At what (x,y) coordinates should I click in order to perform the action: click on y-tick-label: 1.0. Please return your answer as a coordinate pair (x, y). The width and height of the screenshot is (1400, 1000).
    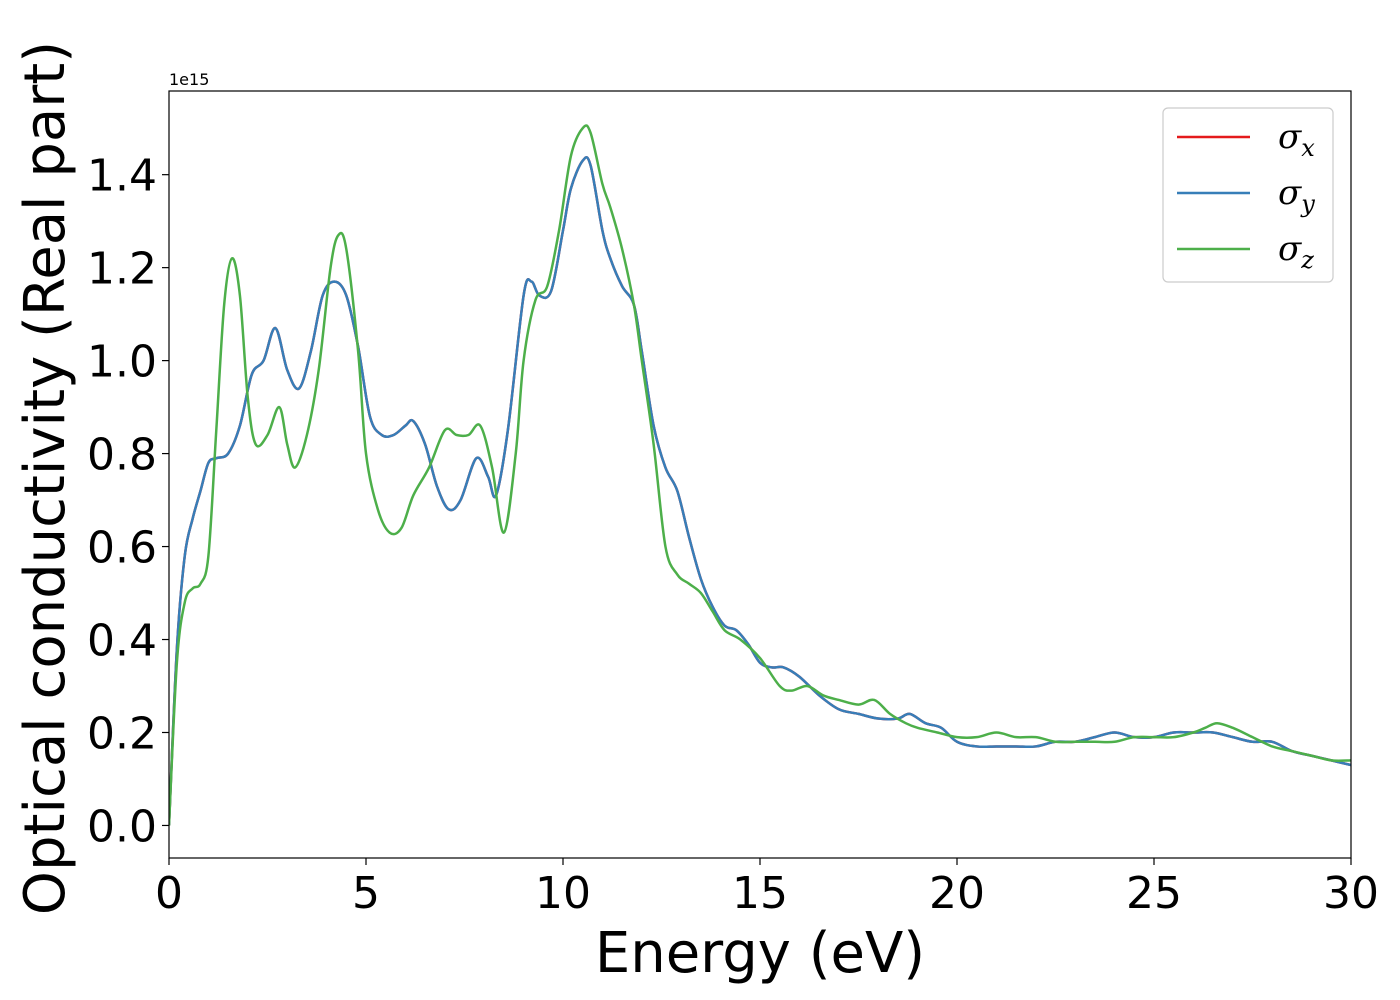
    Looking at the image, I should click on (122, 362).